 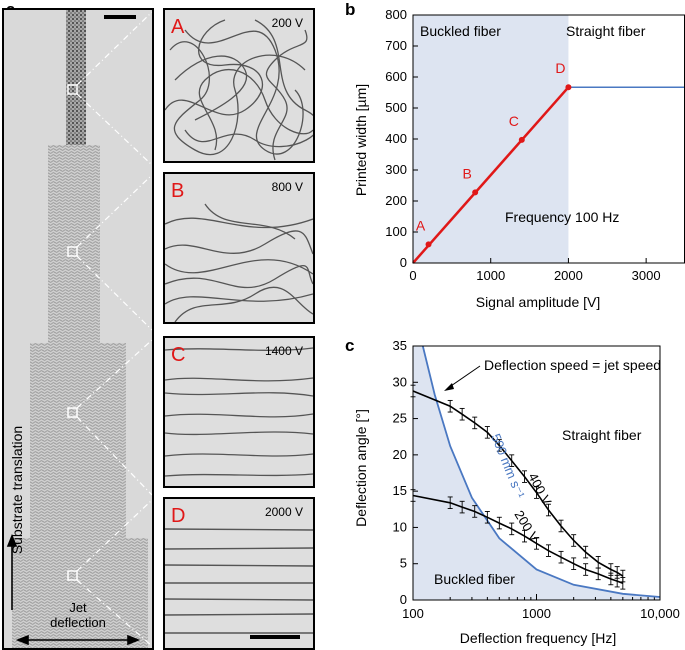 I want to click on inset-c-fibers, so click(x=239, y=412).